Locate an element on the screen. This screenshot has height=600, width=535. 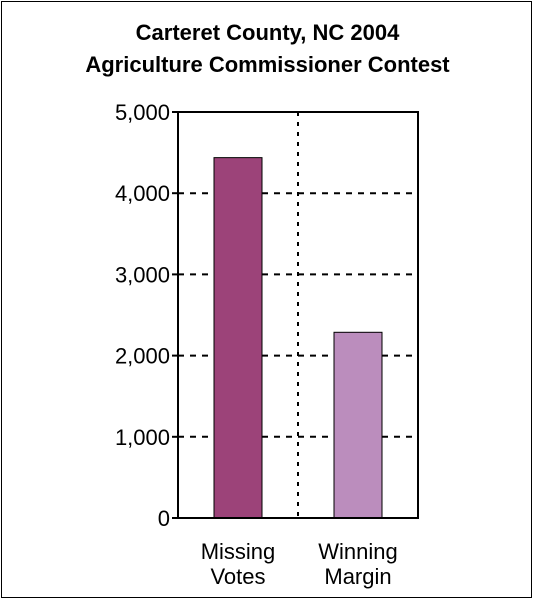
x-category-label-0: Missing Votes is located at coordinates (238, 564).